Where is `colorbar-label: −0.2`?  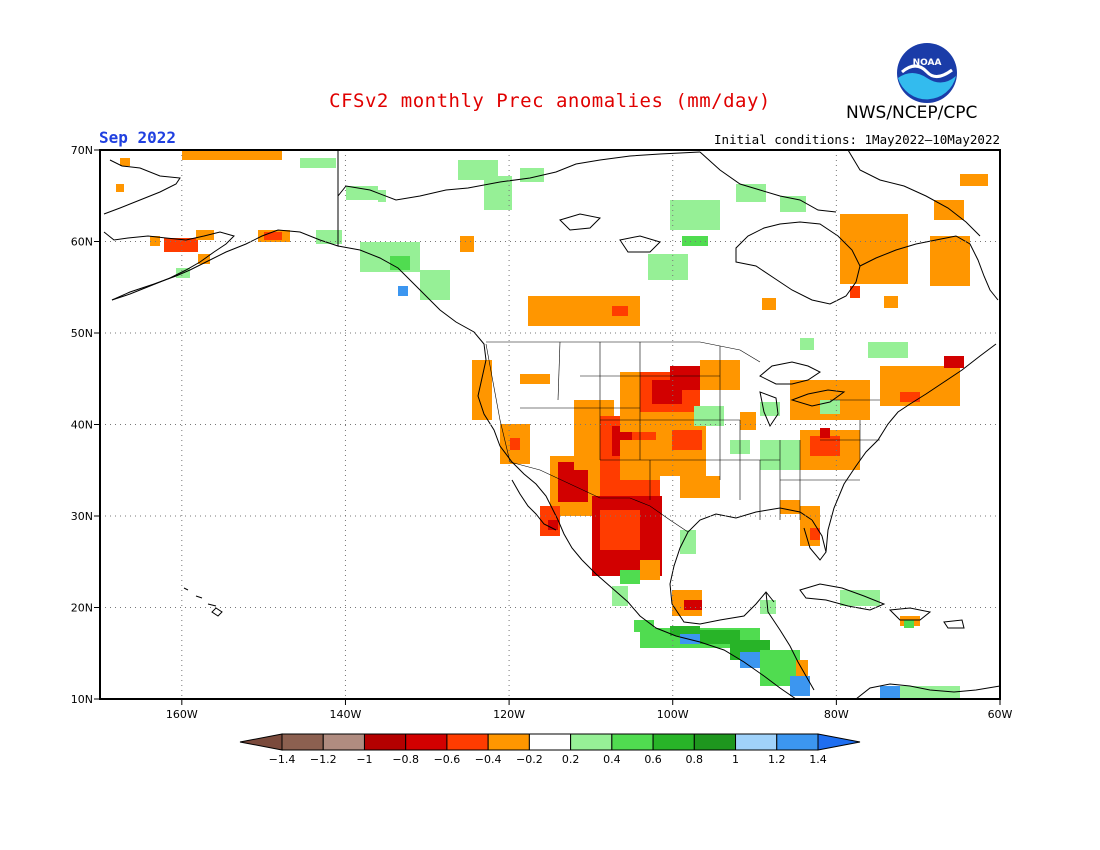 colorbar-label: −0.2 is located at coordinates (529, 759).